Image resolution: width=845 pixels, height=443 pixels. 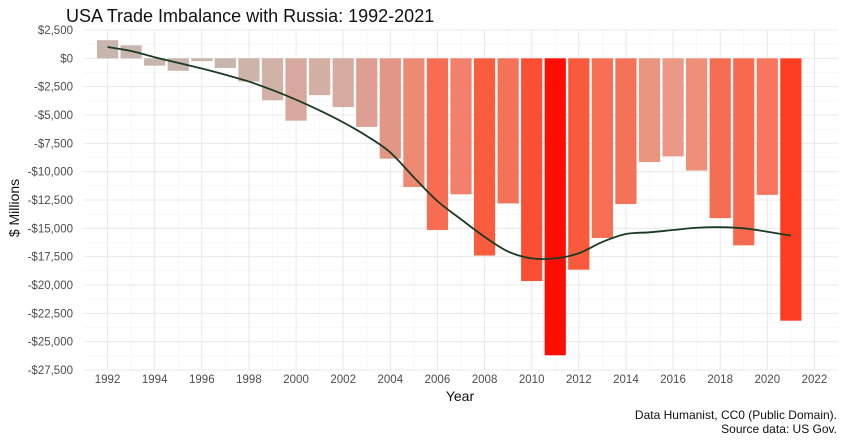 I want to click on y-tick-label: -$12,500, so click(x=50, y=201).